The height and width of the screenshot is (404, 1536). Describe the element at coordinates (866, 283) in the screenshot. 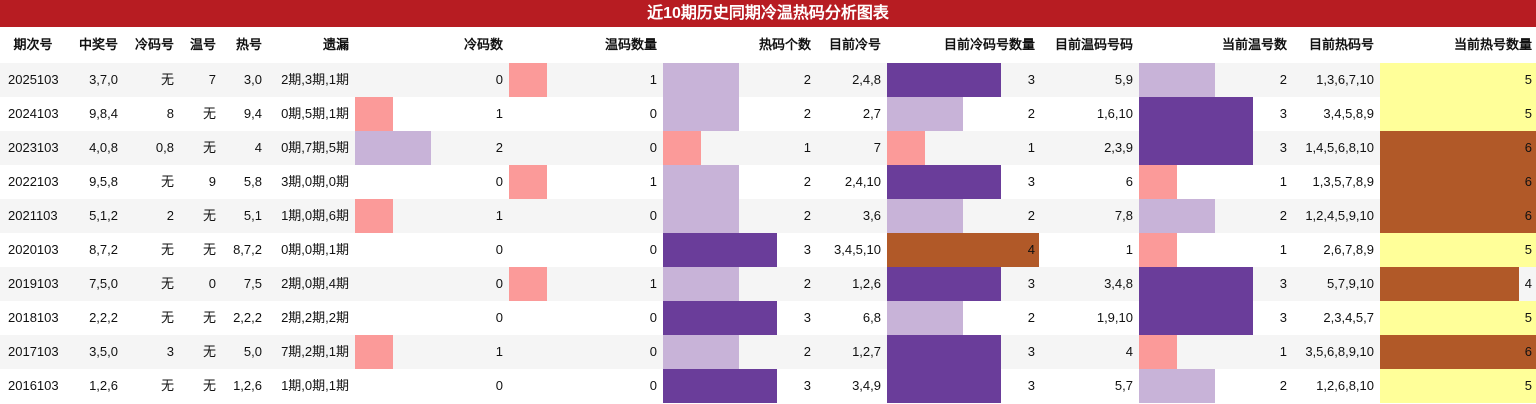

I see `cur_cold-value: 1,2,6` at that location.